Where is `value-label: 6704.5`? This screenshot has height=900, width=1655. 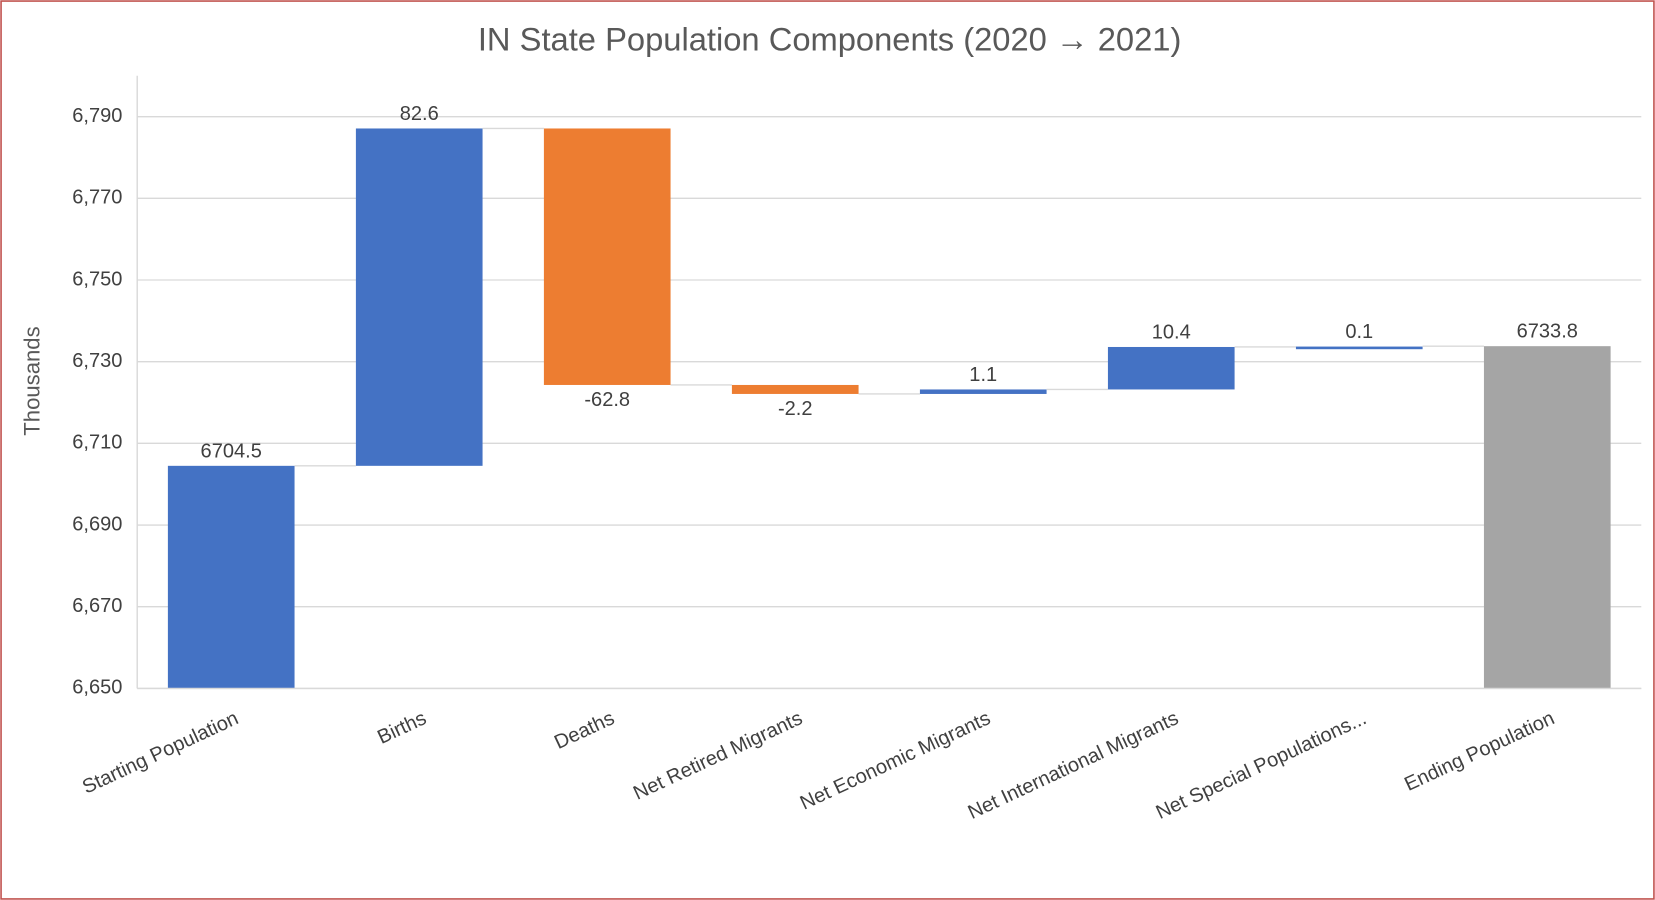 value-label: 6704.5 is located at coordinates (231, 451).